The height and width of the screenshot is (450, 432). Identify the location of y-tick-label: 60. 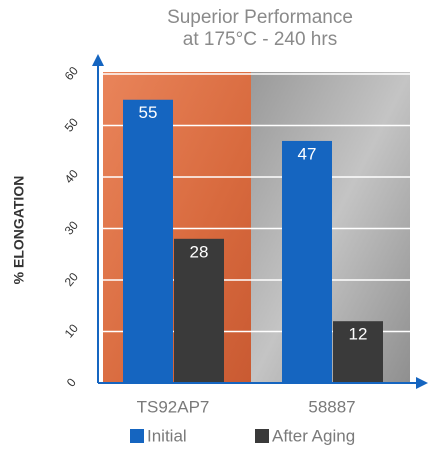
(72, 73).